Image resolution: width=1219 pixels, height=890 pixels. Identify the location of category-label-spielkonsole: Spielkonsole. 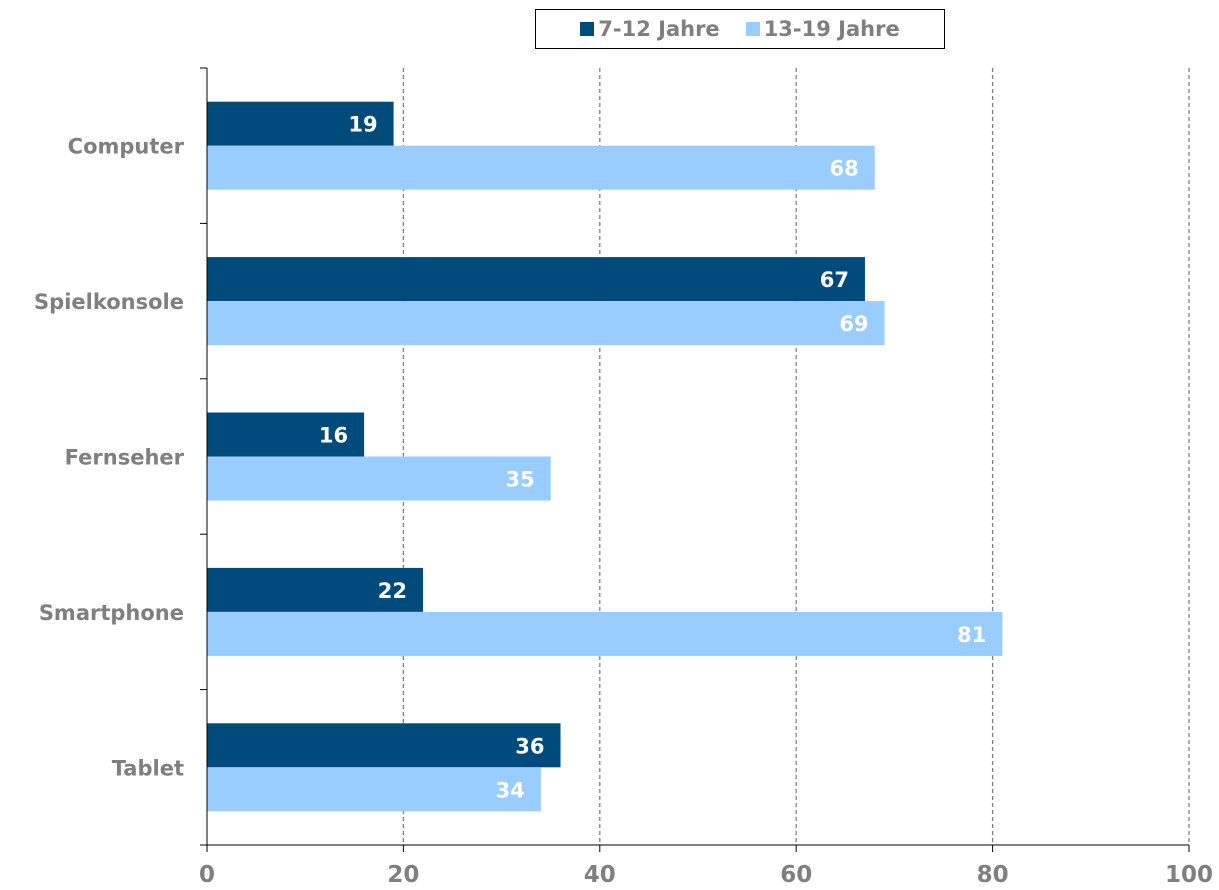
(109, 302).